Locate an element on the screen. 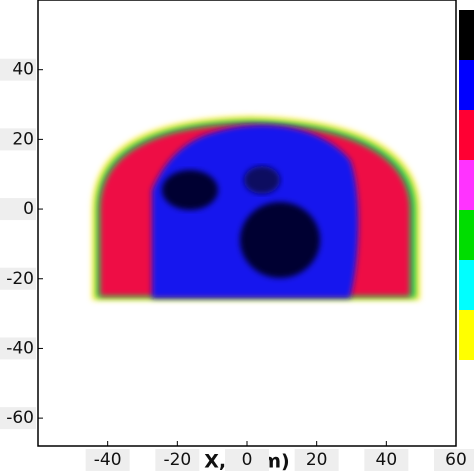  x-tick-label: 60 is located at coordinates (456, 460).